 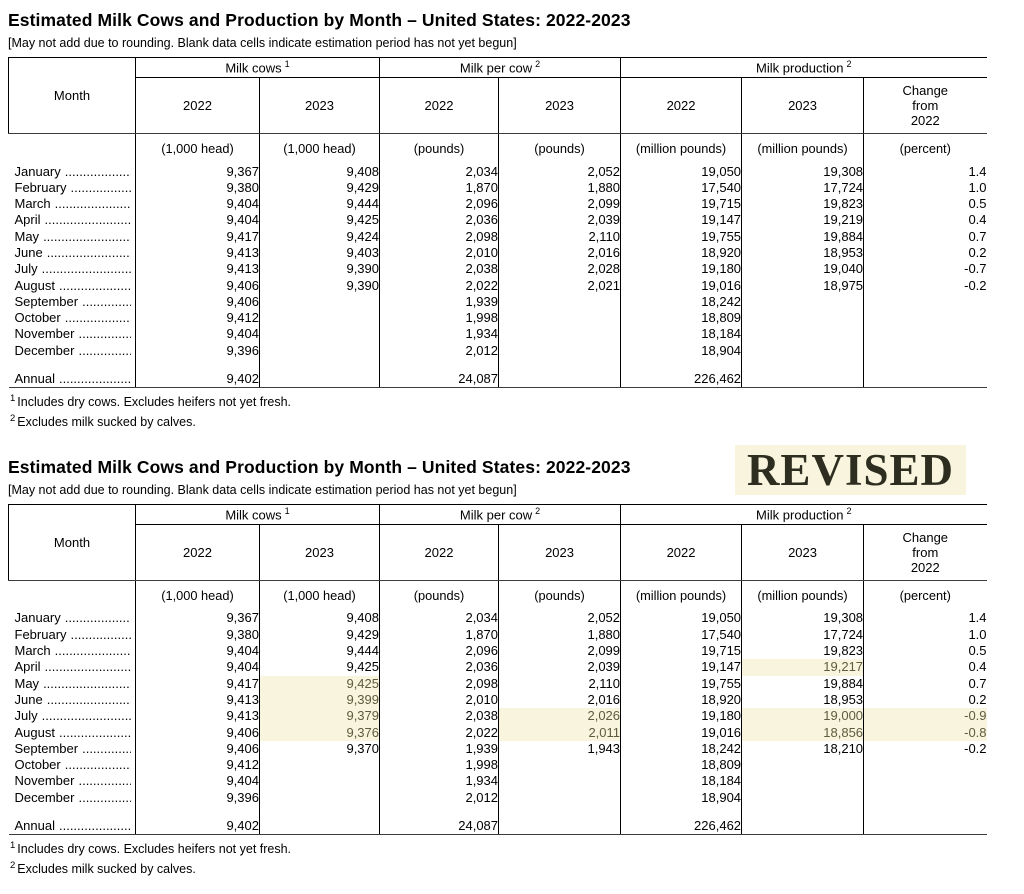 What do you see at coordinates (681, 781) in the screenshot?
I see `value-cell: 18,184` at bounding box center [681, 781].